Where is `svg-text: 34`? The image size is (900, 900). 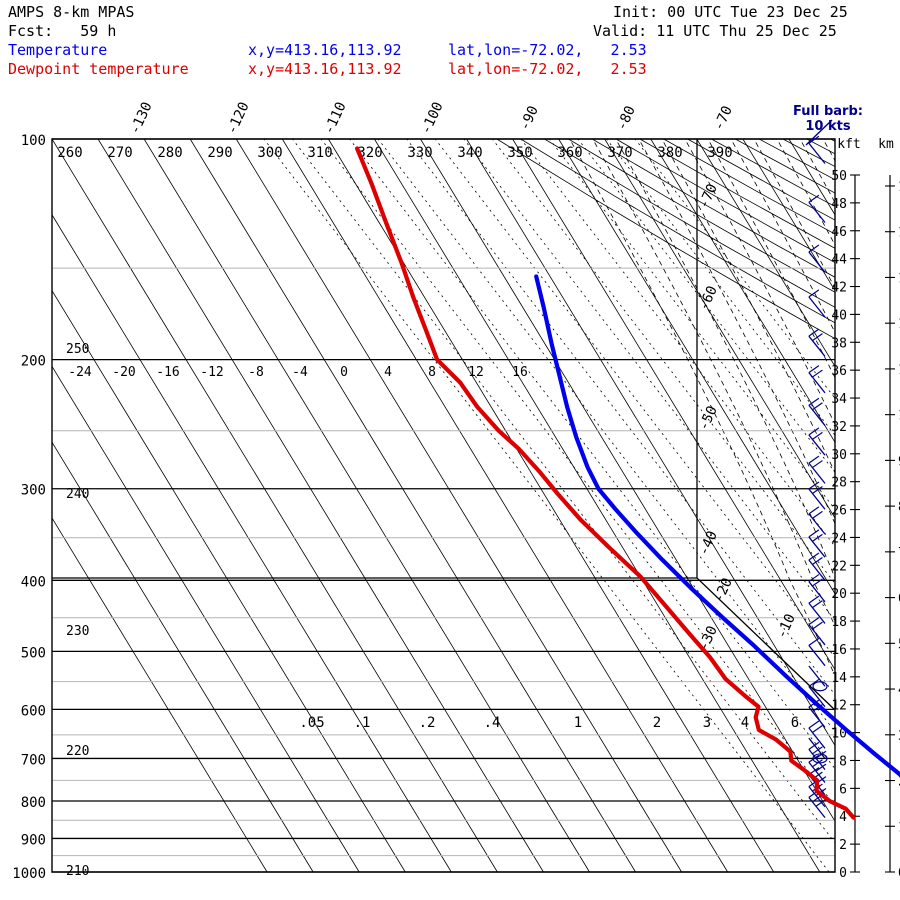 svg-text: 34 is located at coordinates (839, 399).